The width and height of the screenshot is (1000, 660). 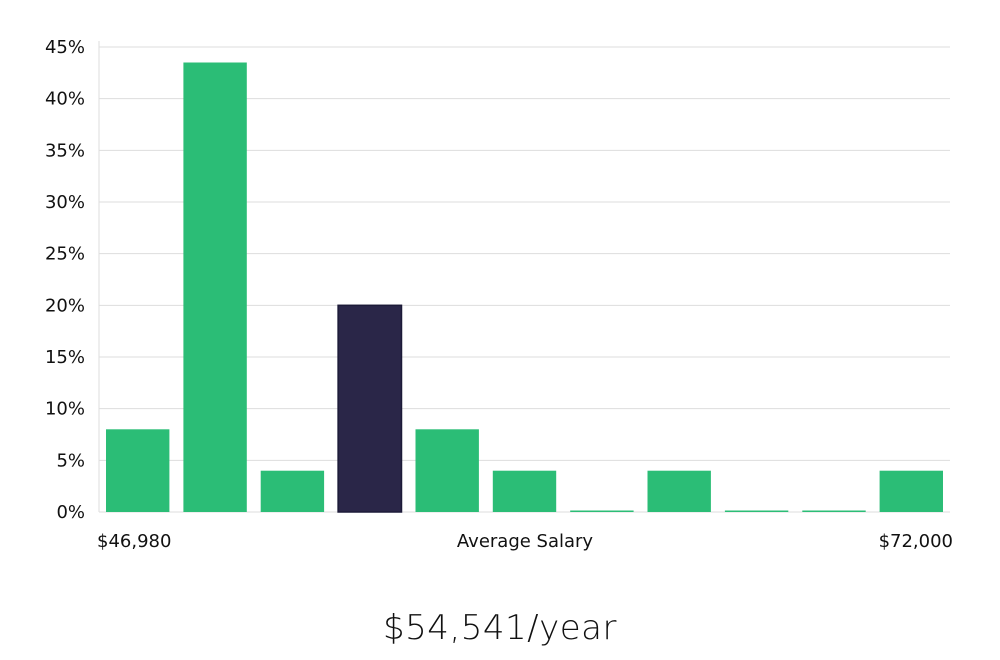 What do you see at coordinates (65, 357) in the screenshot?
I see `y-tick-label: 15%` at bounding box center [65, 357].